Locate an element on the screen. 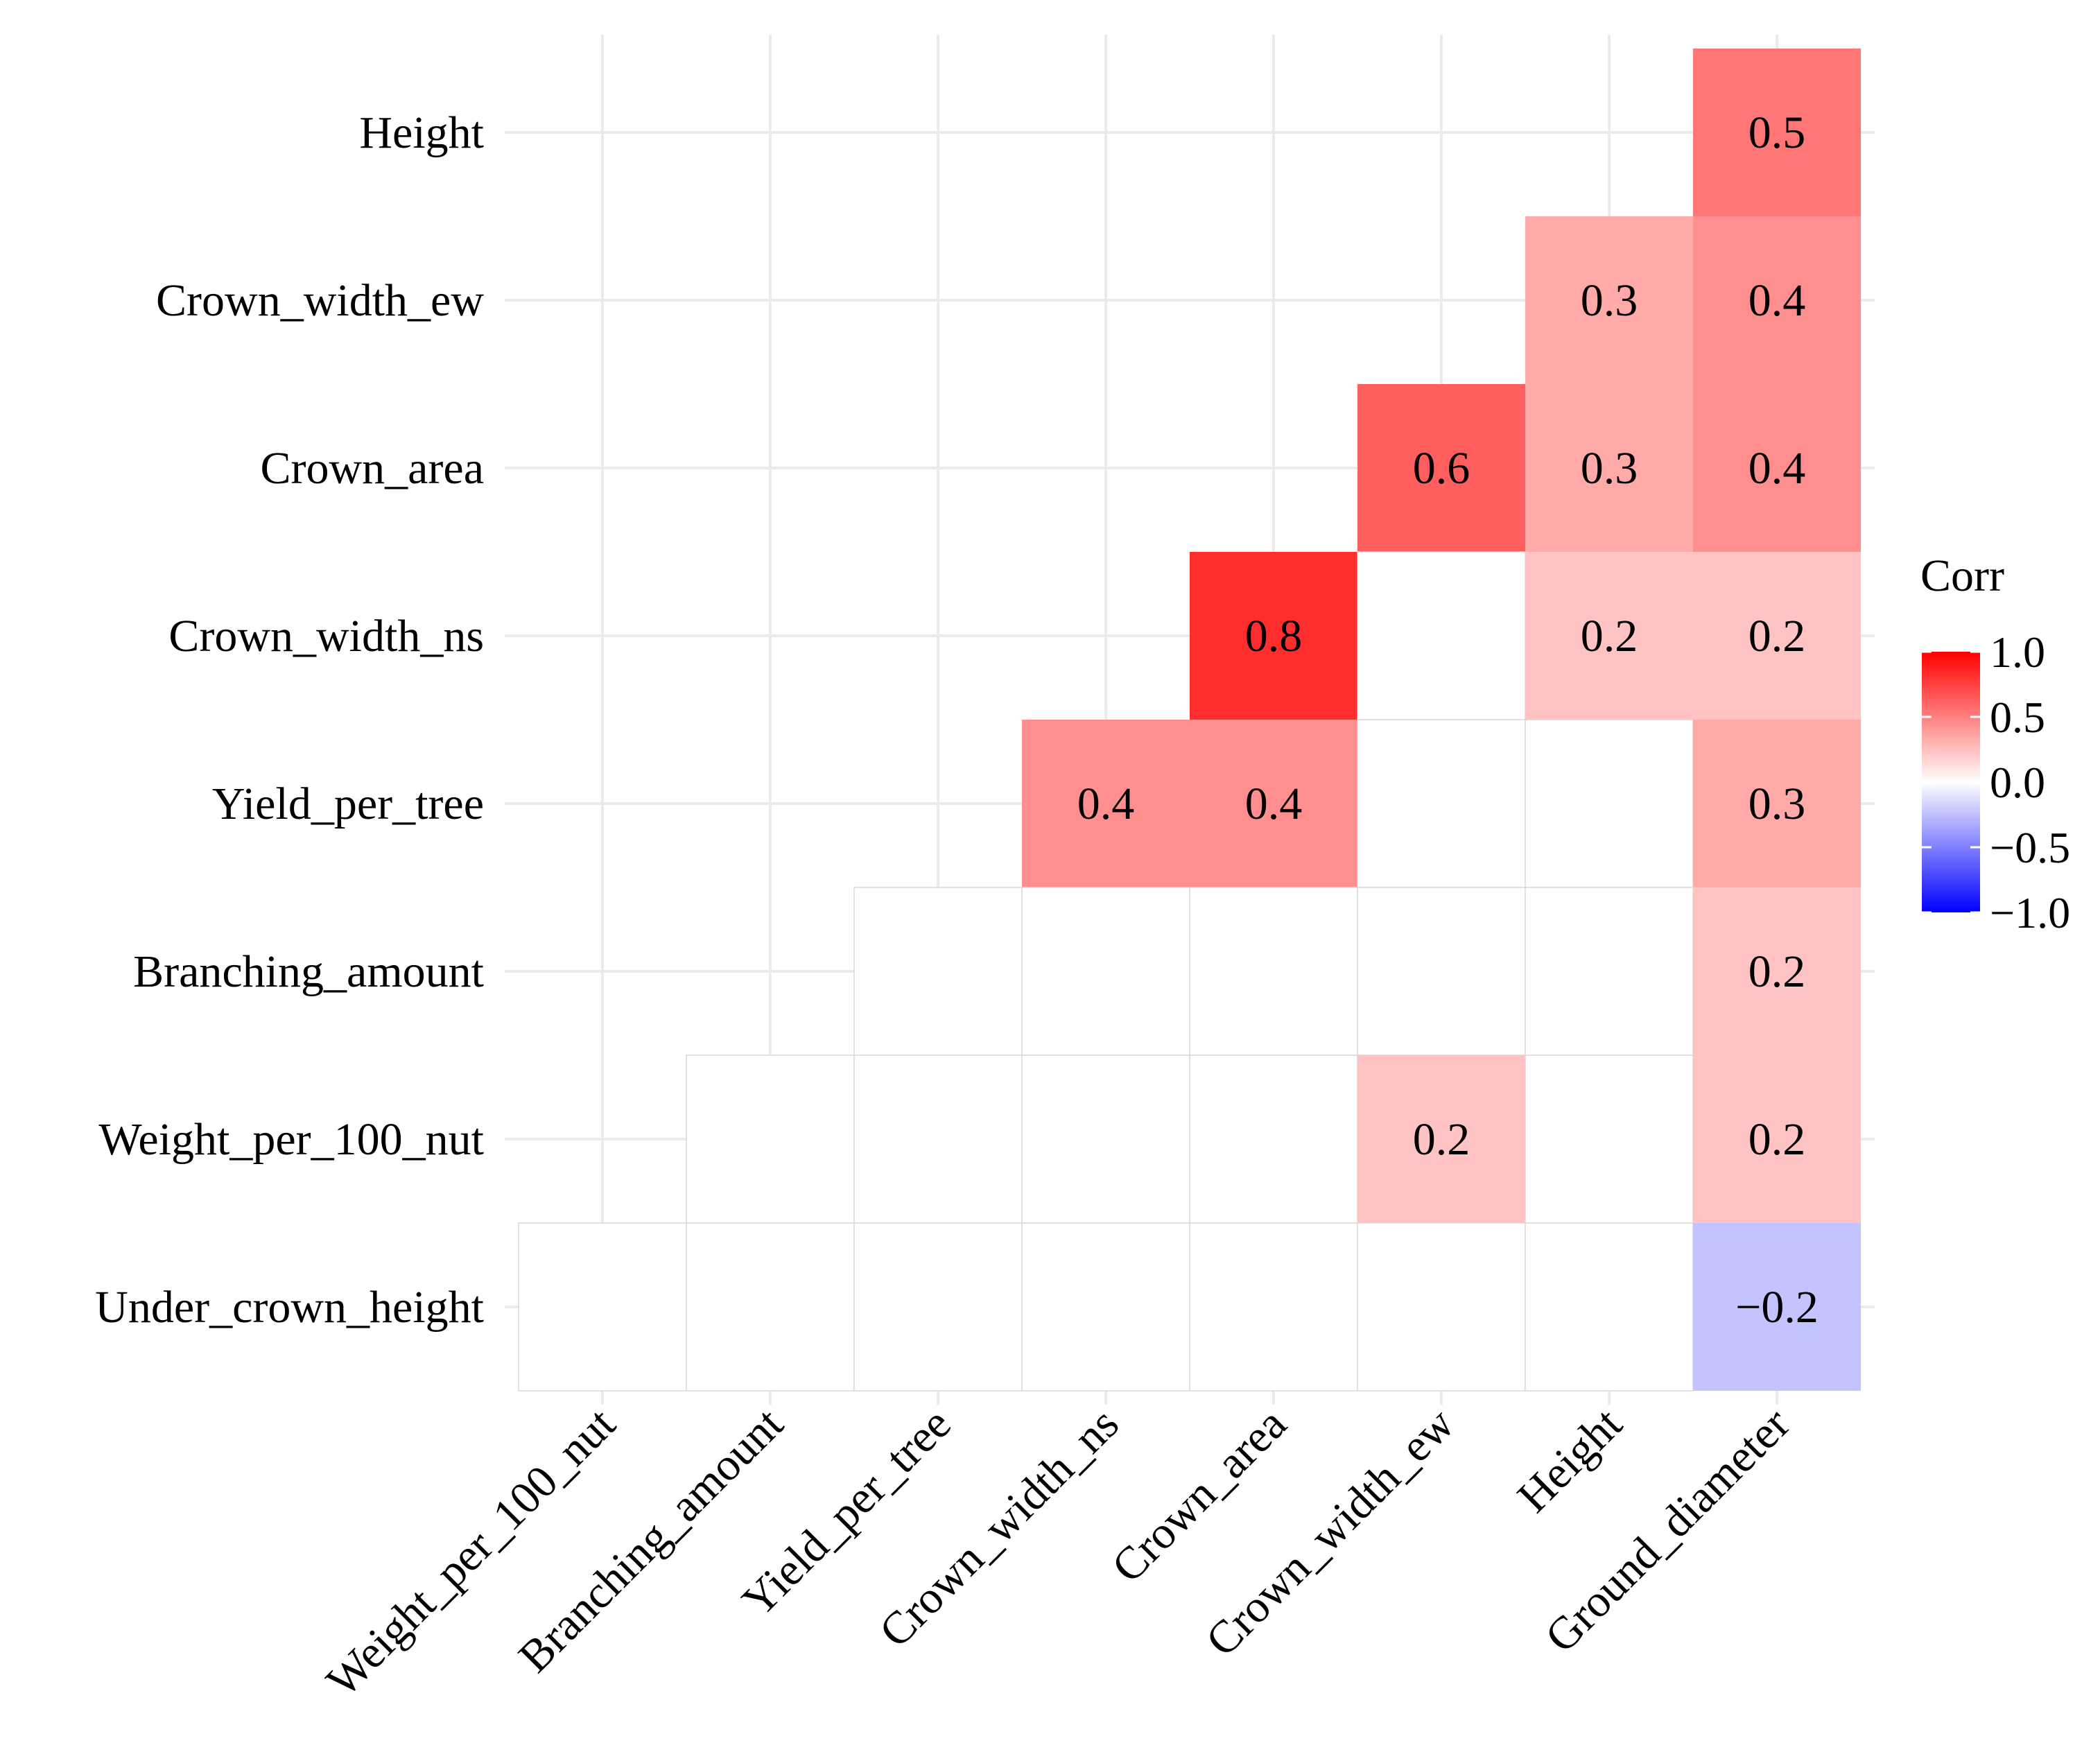 This screenshot has width=2100, height=1743. y-tick-label: Crown_area is located at coordinates (372, 468).